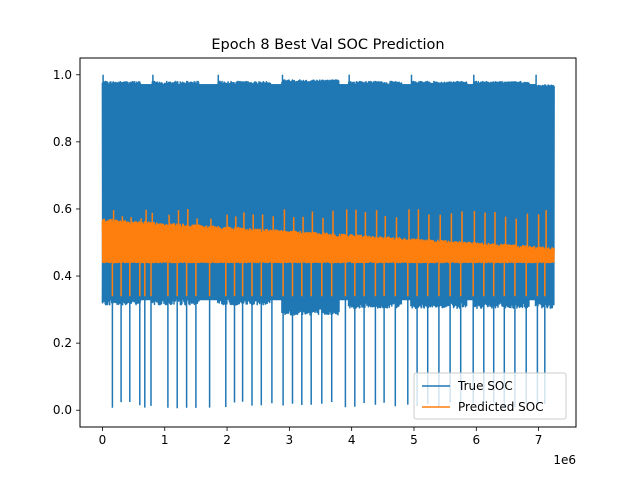 The height and width of the screenshot is (480, 640). What do you see at coordinates (414, 440) in the screenshot?
I see `x-tick-label: 5` at bounding box center [414, 440].